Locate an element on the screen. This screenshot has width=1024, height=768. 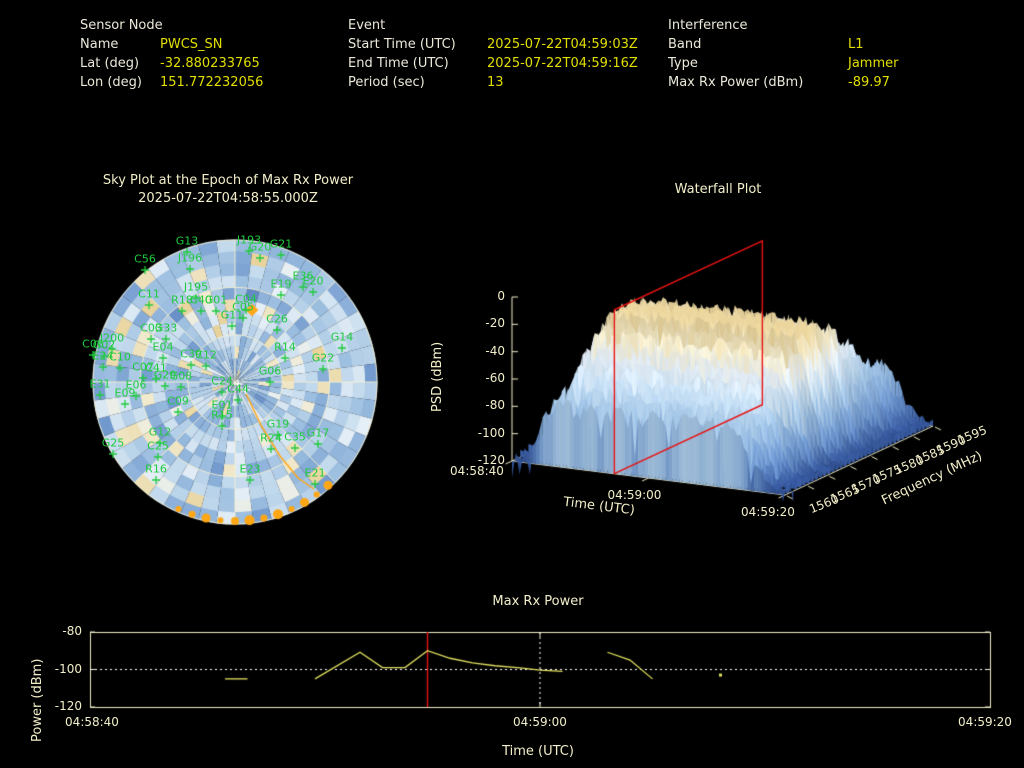
event-start-value: 2025-07-22T04:59:03Z is located at coordinates (562, 44).